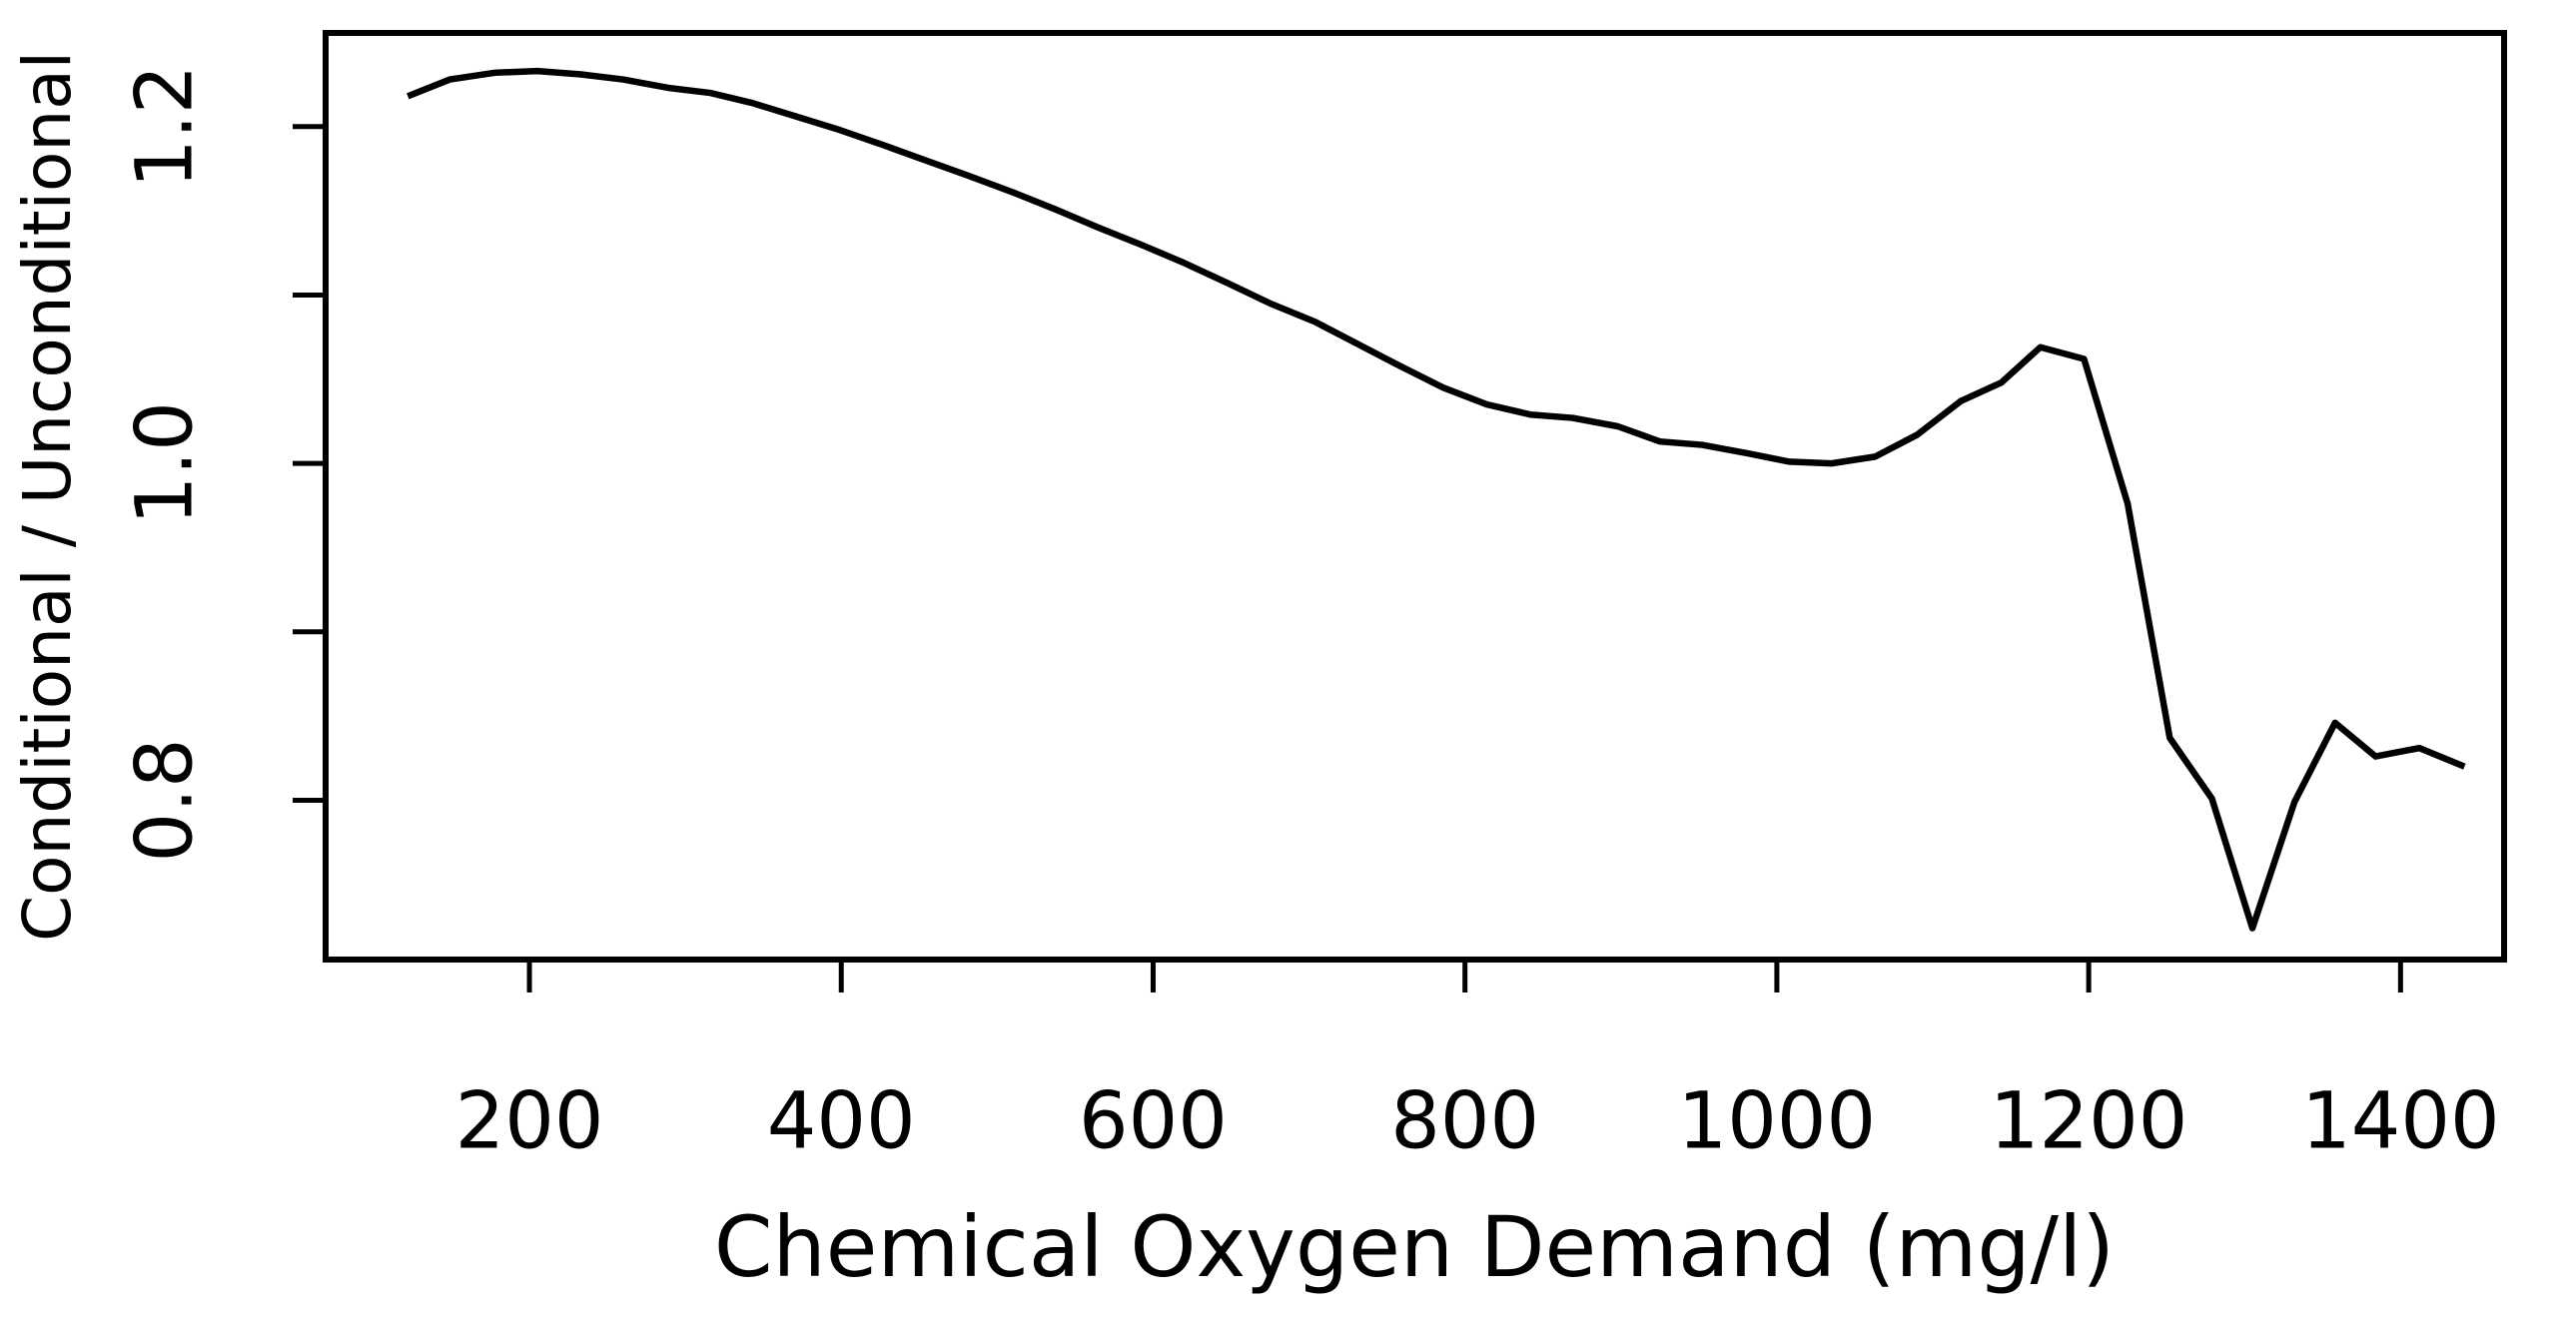 Image resolution: width=2576 pixels, height=1319 pixels. What do you see at coordinates (1153, 1121) in the screenshot?
I see `x-tick-label: 600` at bounding box center [1153, 1121].